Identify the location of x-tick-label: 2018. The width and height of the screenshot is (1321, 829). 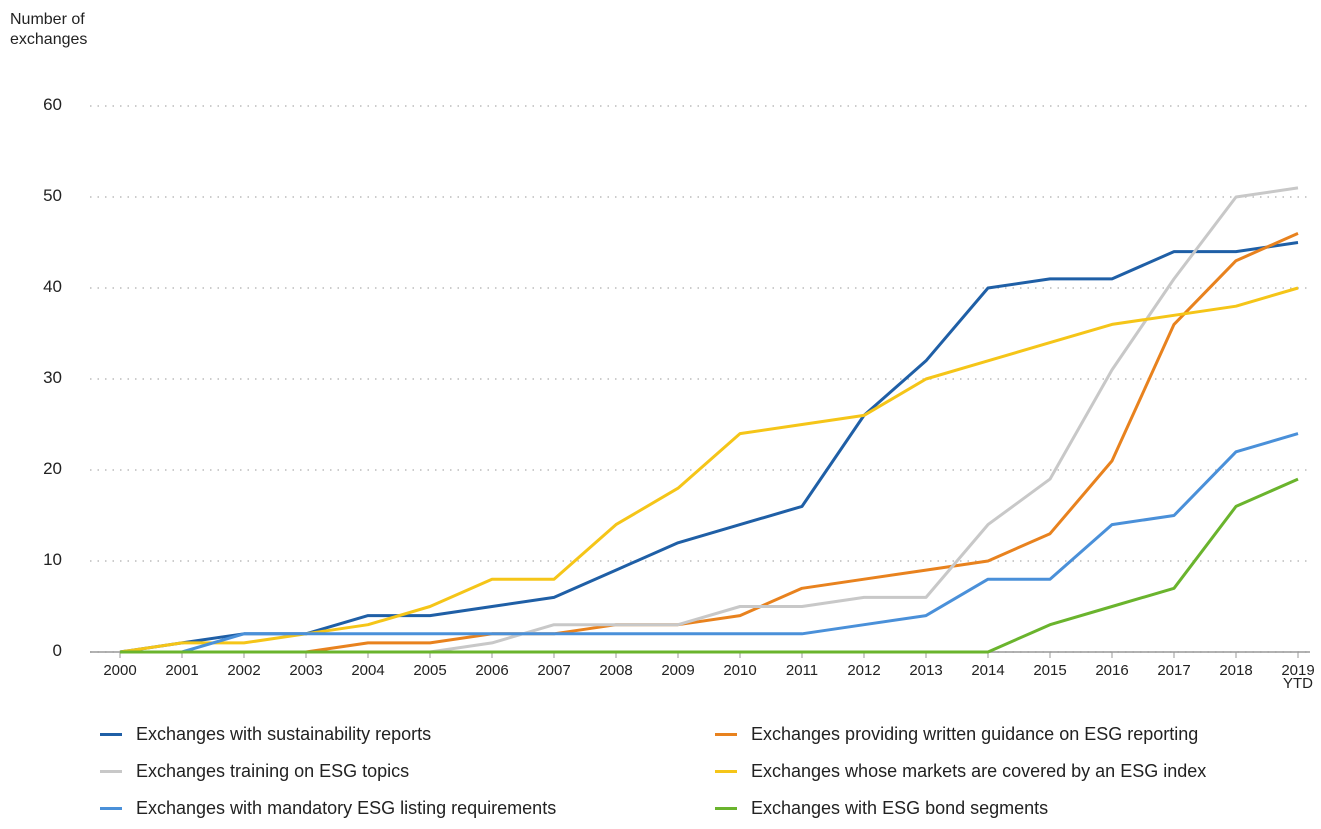
(1236, 670).